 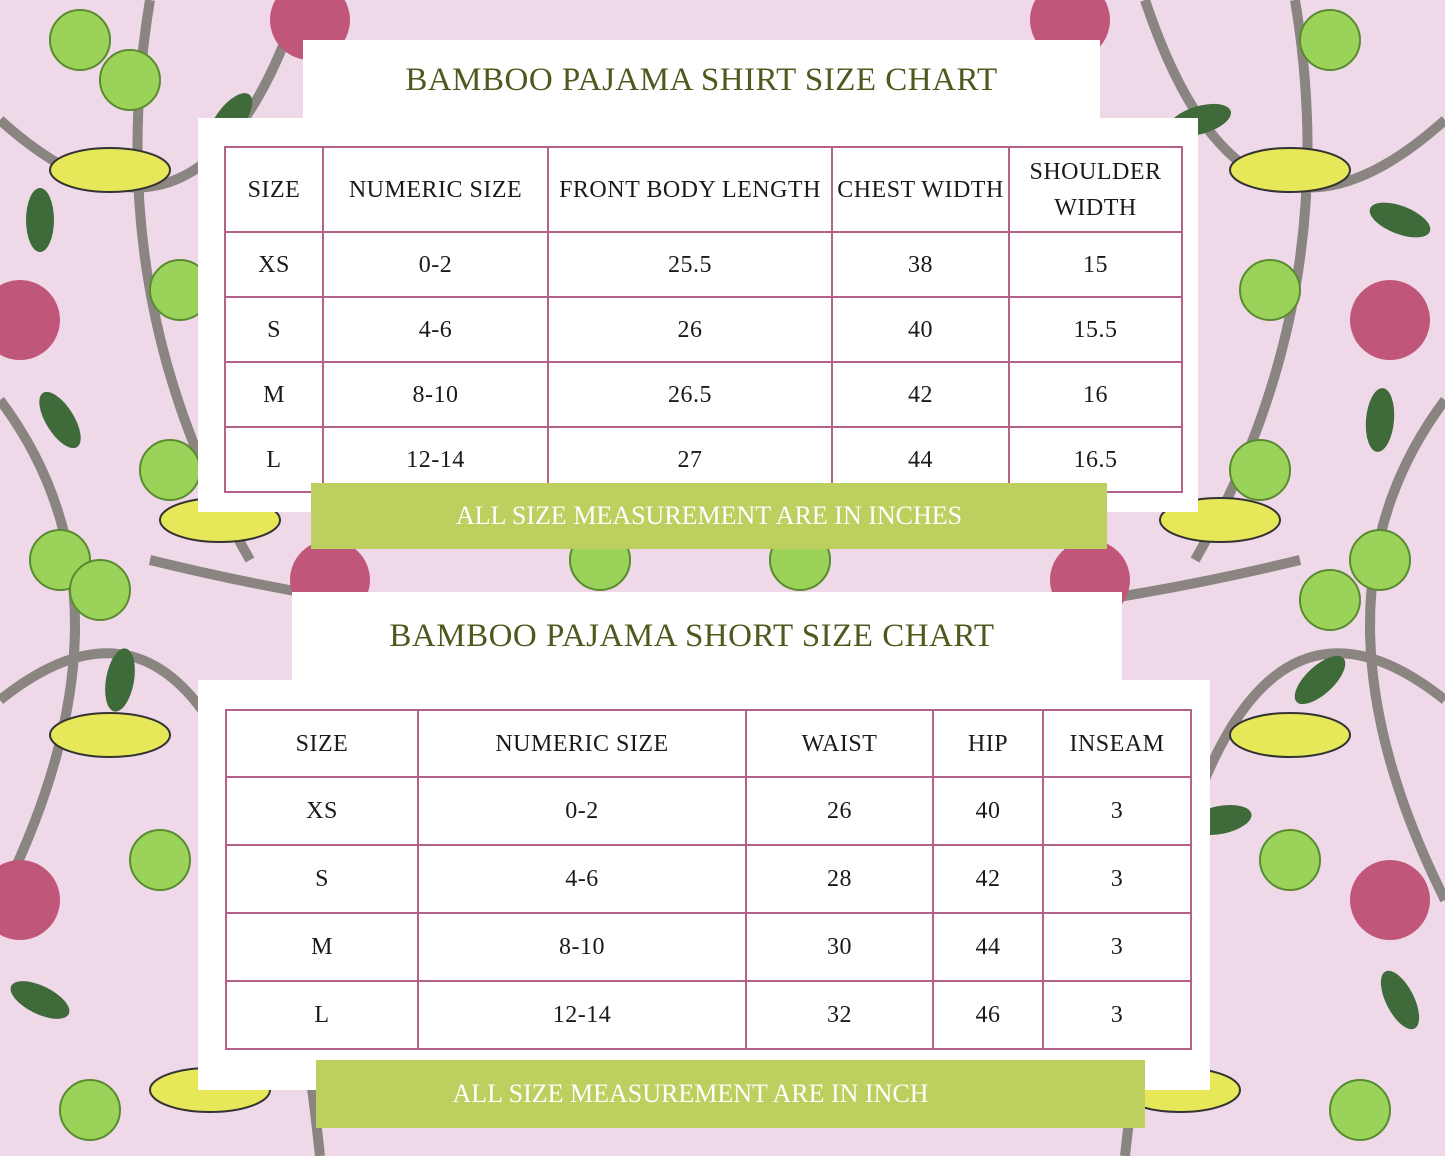 I want to click on table-row: S 4-6 26 40 15.5, so click(x=703, y=329).